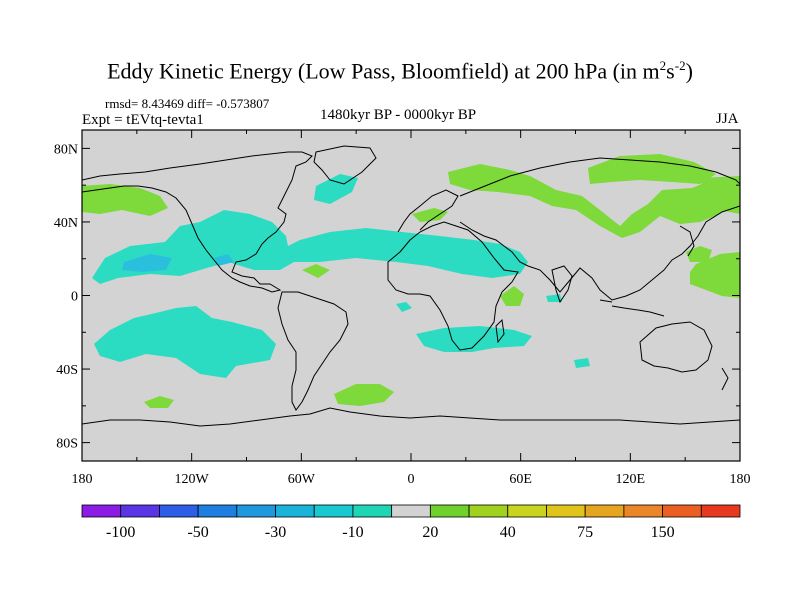 The image size is (800, 600). I want to click on coast-indonesia, so click(632, 308).